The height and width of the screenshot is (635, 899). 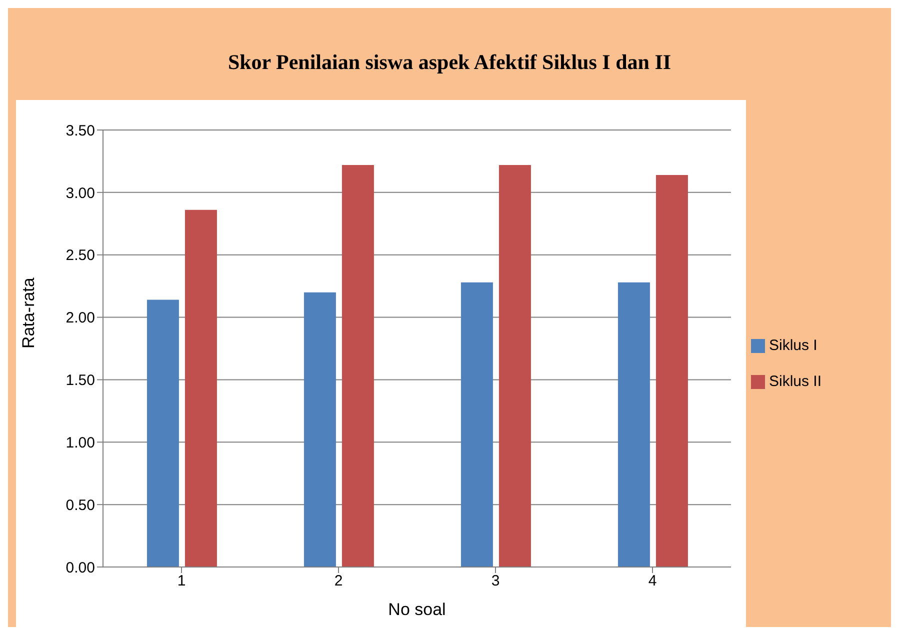 What do you see at coordinates (80, 381) in the screenshot?
I see `y-tick-label: 1.50` at bounding box center [80, 381].